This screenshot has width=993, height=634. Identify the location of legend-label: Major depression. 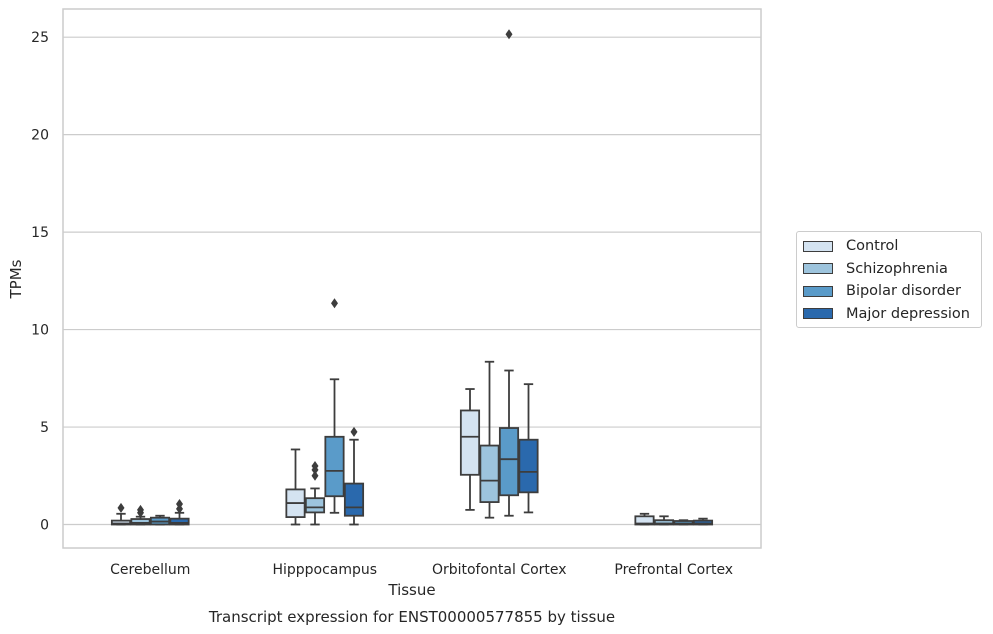
(908, 313).